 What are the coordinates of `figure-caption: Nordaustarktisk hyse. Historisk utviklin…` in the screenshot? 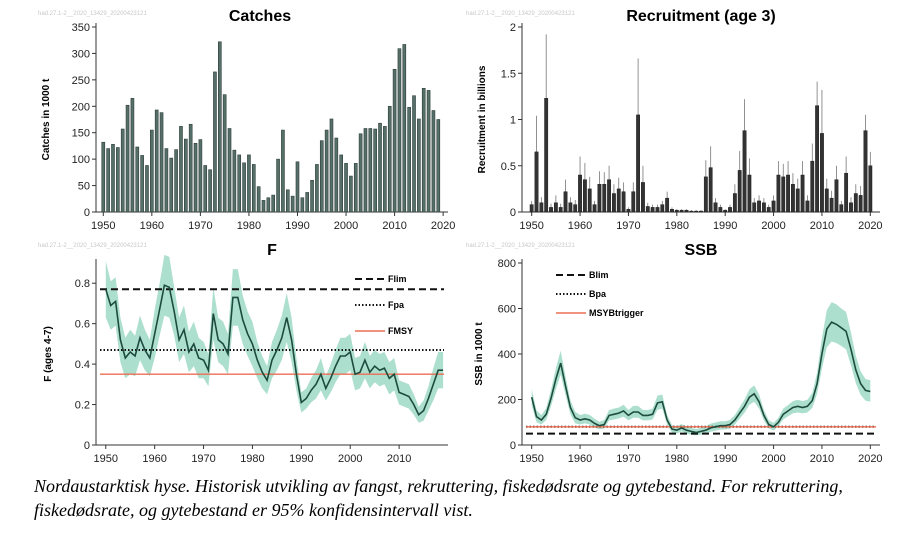 It's located at (438, 498).